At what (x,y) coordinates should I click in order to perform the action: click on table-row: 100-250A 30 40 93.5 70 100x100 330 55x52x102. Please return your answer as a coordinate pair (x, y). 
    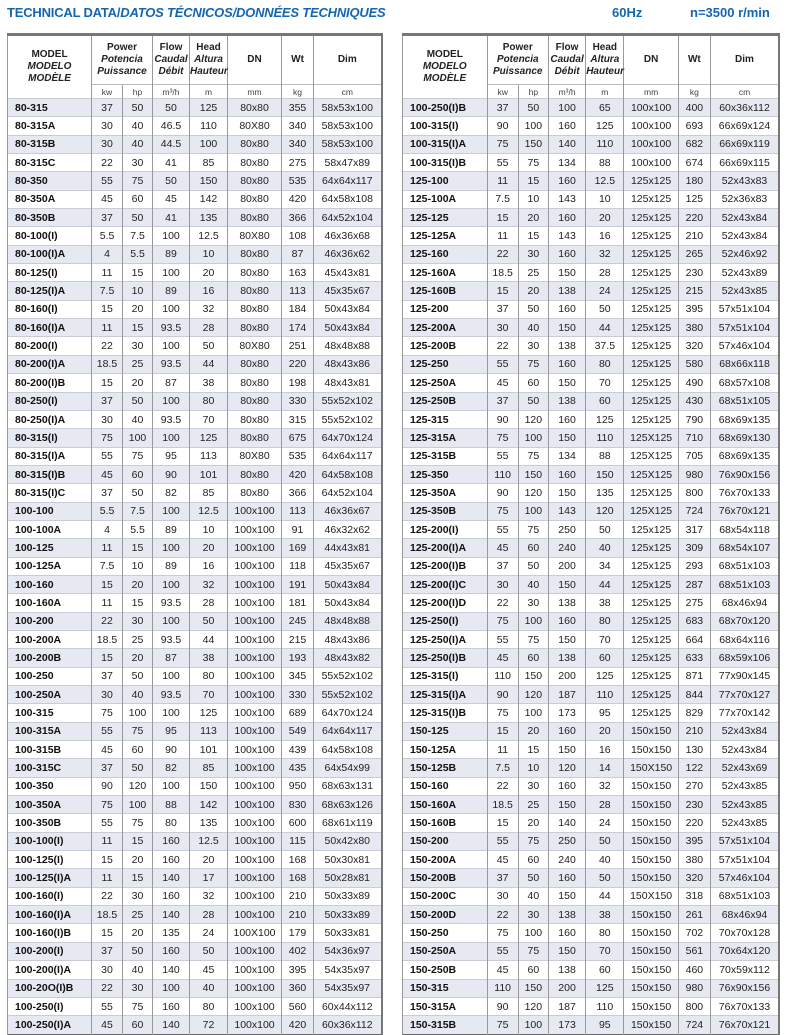
    Looking at the image, I should click on (194, 694).